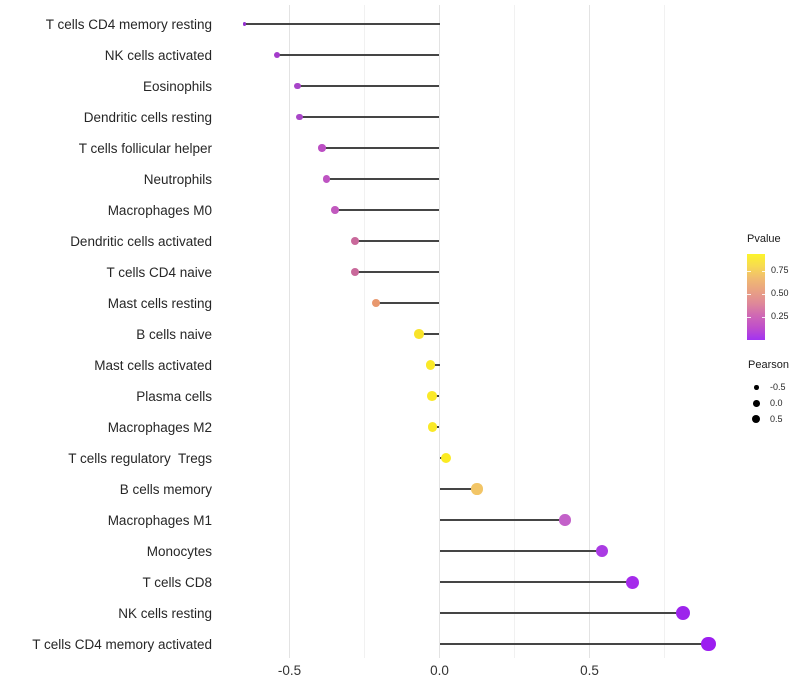 This screenshot has width=800, height=700. What do you see at coordinates (177, 86) in the screenshot?
I see `y-axis-label: Eosinophils` at bounding box center [177, 86].